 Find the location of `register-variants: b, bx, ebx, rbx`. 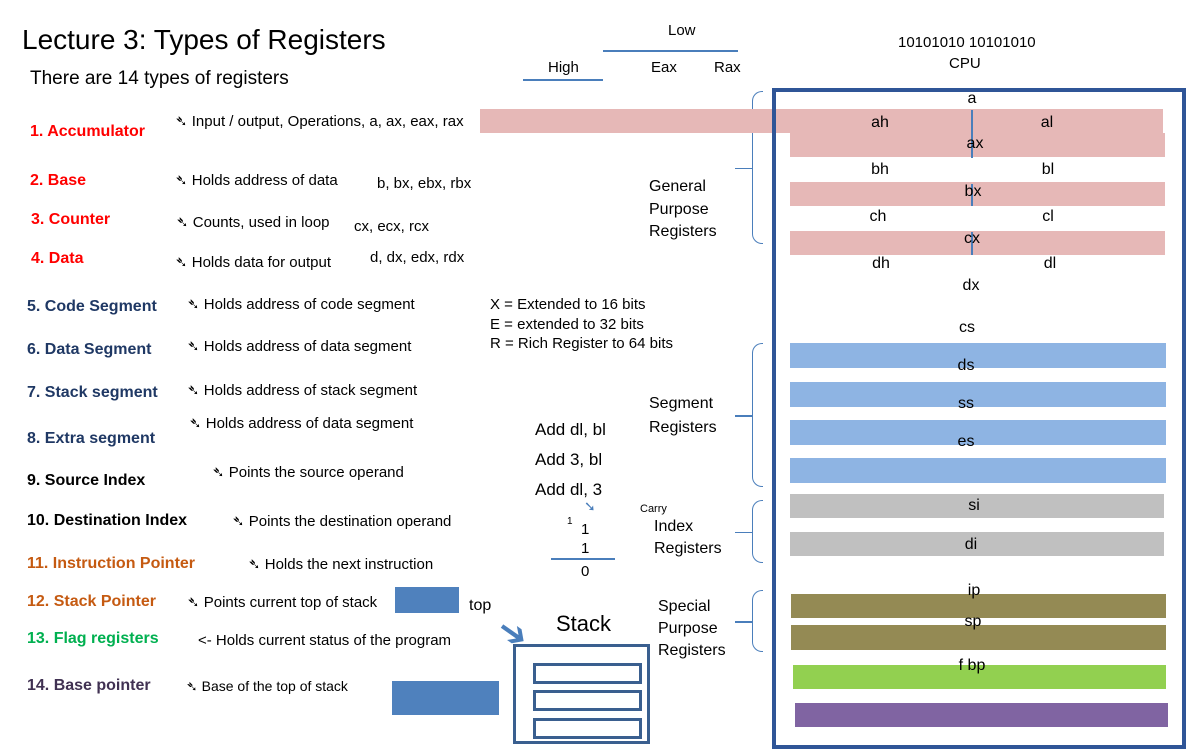

register-variants: b, bx, ebx, rbx is located at coordinates (424, 183).